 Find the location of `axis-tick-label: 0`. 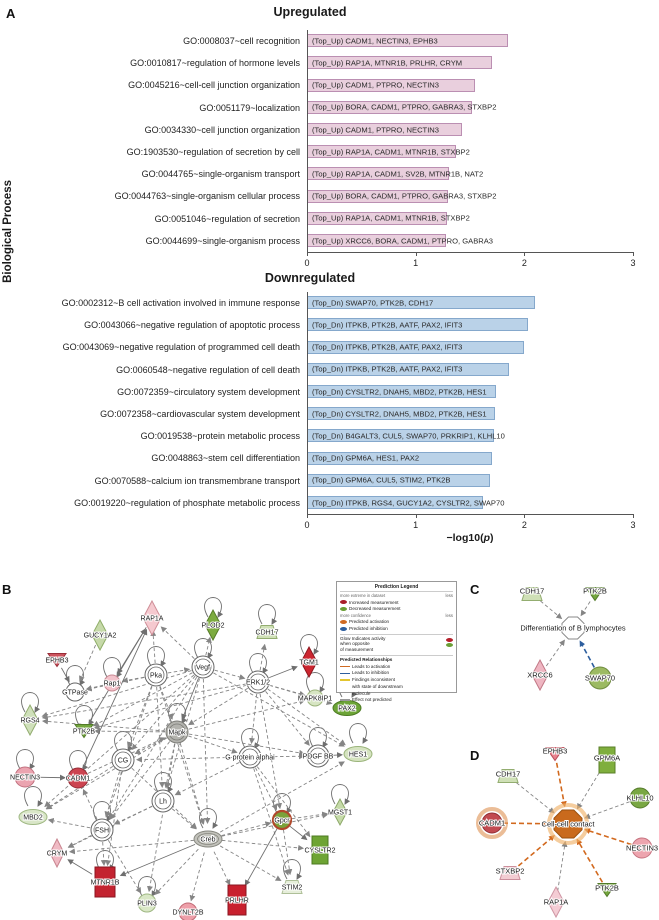

axis-tick-label: 0 is located at coordinates (307, 525).